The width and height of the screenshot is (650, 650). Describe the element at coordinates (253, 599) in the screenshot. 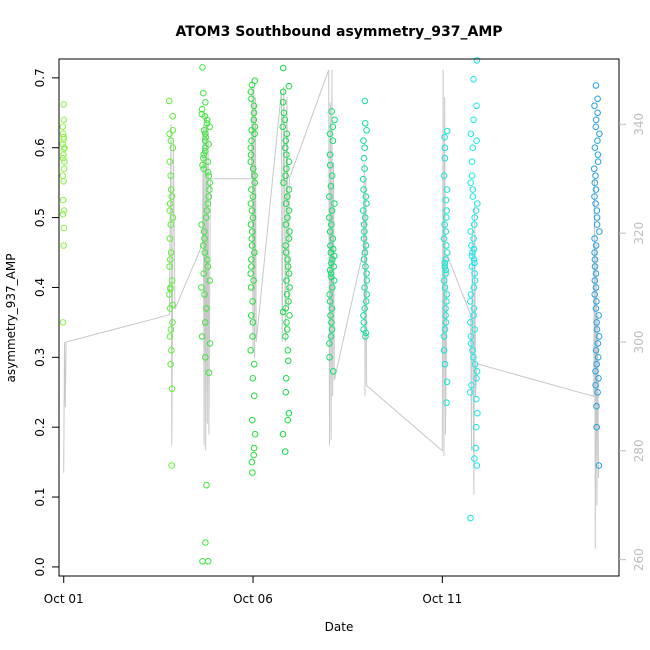

I see `x-tick-label: Oct 06` at that location.